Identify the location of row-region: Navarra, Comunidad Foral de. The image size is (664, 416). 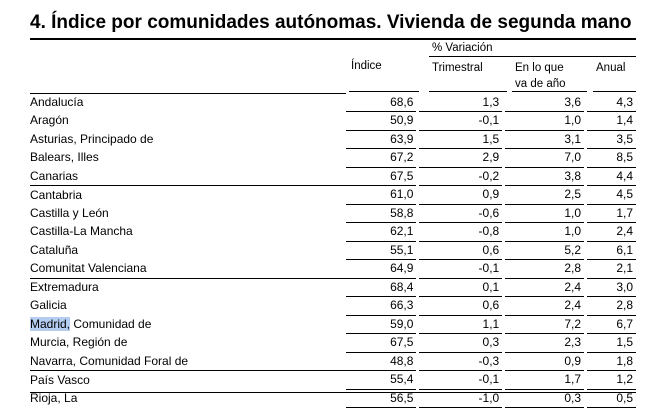
(109, 360).